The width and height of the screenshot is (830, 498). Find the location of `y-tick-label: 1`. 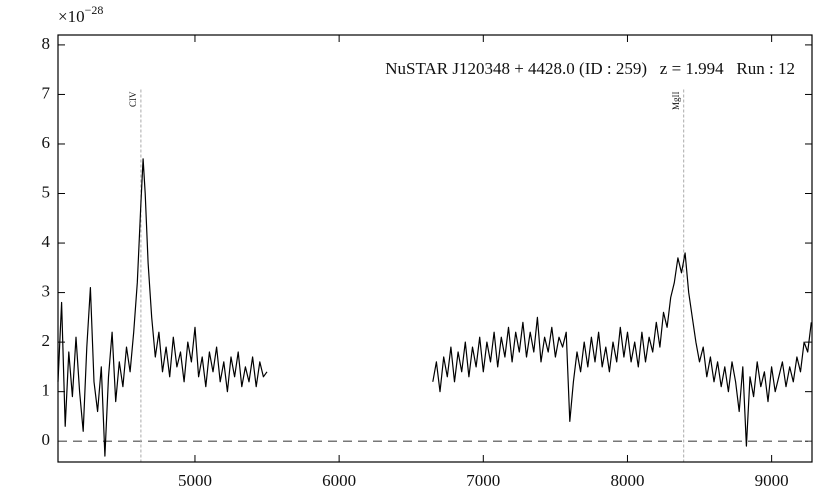

y-tick-label: 1 is located at coordinates (46, 390).